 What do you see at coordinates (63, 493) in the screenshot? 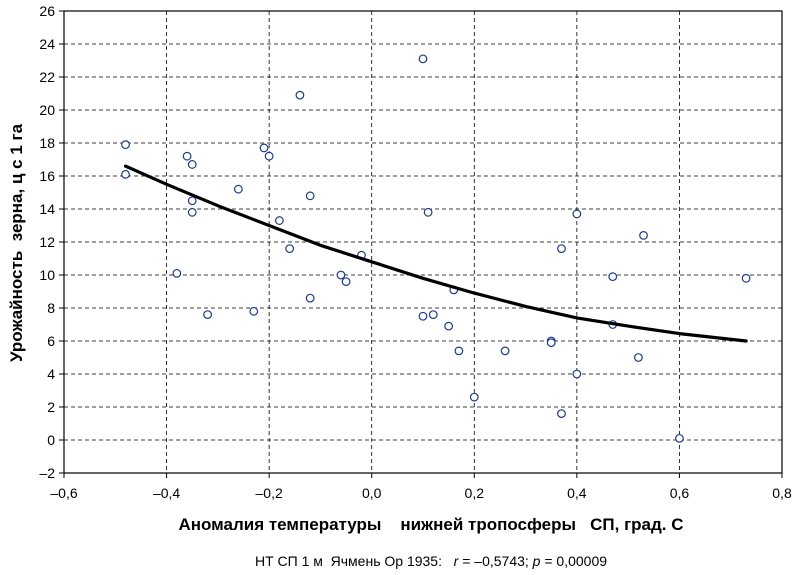
I see `x-tick-label: –0,6` at bounding box center [63, 493].